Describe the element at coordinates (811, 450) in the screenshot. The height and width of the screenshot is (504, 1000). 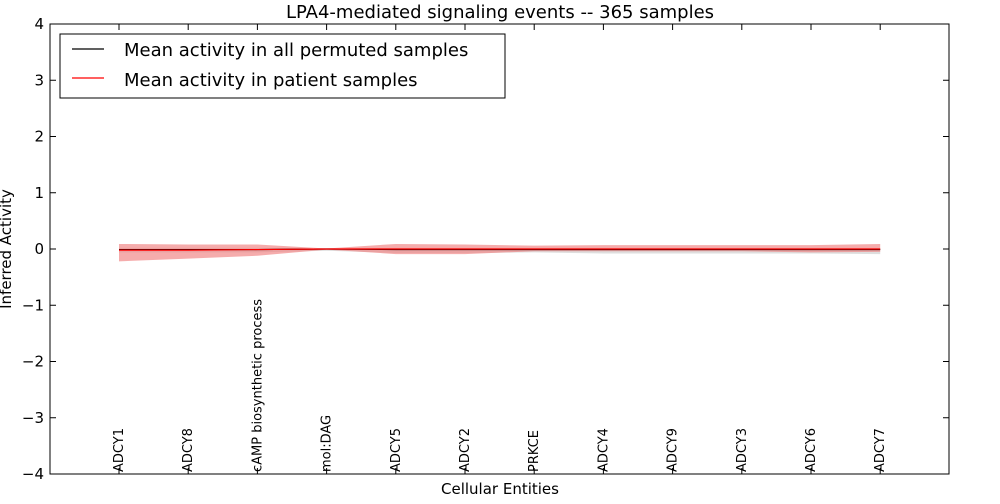
I see `x-tick-label: ADCY6` at that location.